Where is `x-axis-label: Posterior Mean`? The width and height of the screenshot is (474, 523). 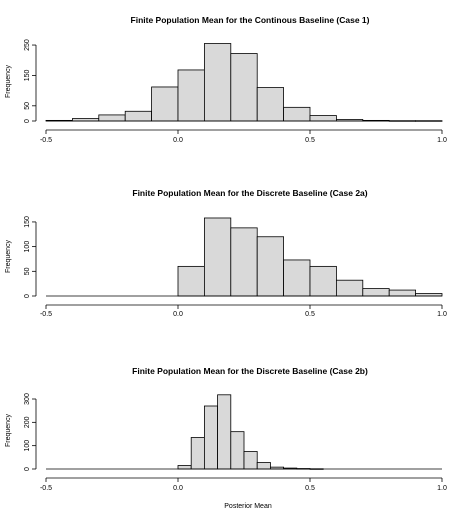 x-axis-label: Posterior Mean is located at coordinates (248, 506).